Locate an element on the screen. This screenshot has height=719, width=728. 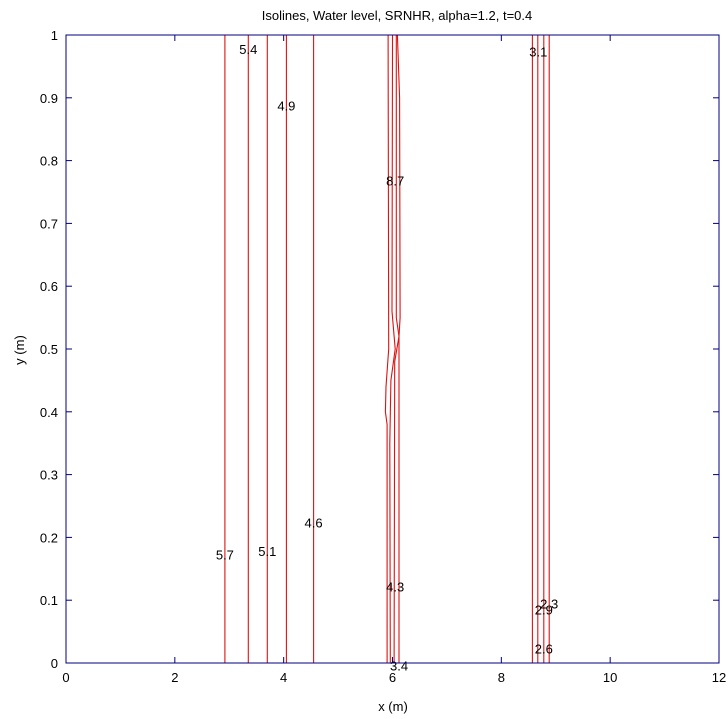
contour-label: 4.3 is located at coordinates (395, 586).